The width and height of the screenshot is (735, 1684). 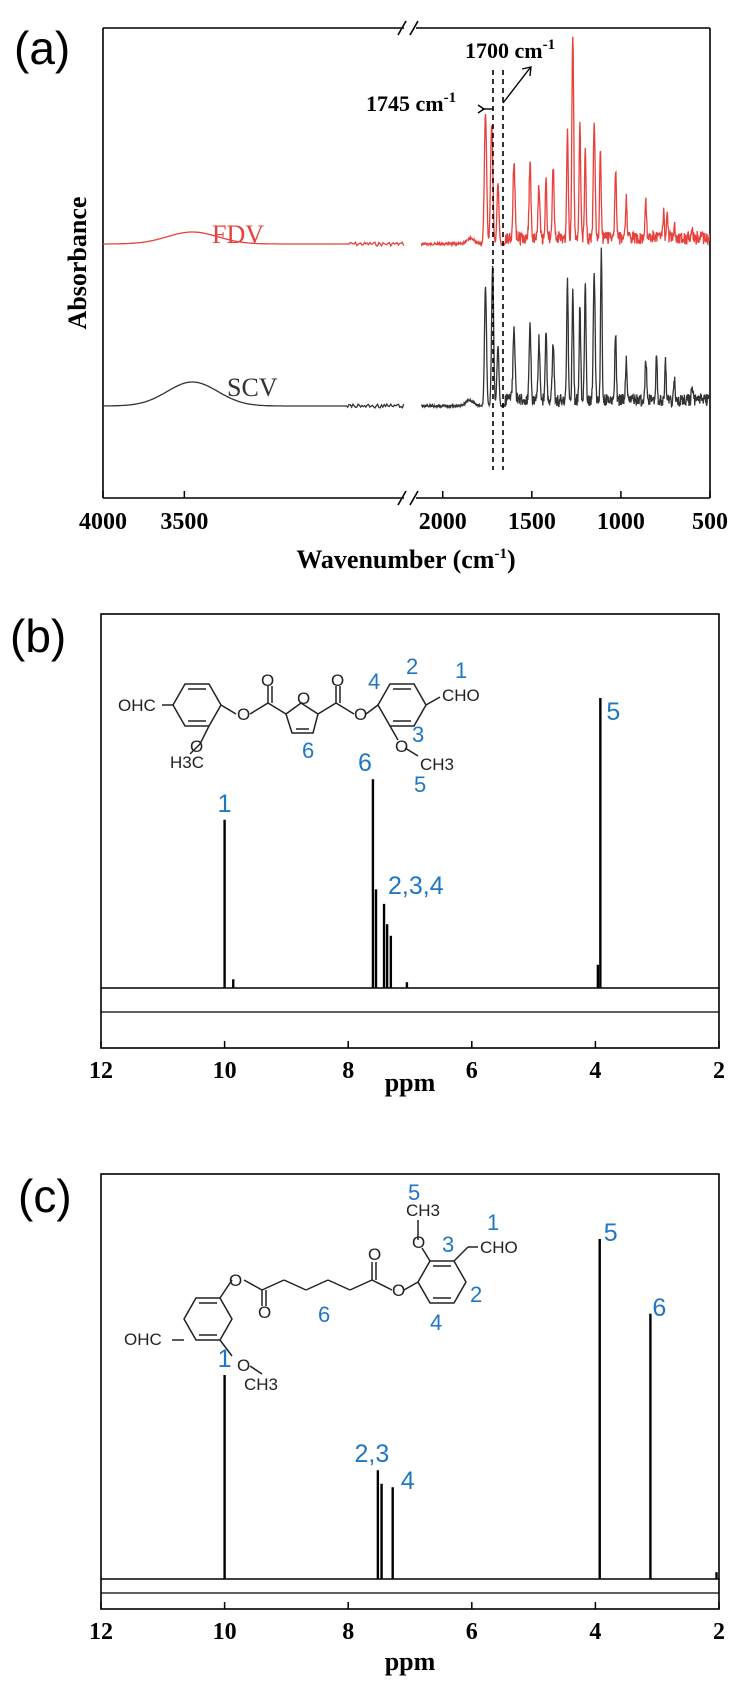 What do you see at coordinates (510, 50) in the screenshot?
I see `annotation-1700: 1700 cm-1` at bounding box center [510, 50].